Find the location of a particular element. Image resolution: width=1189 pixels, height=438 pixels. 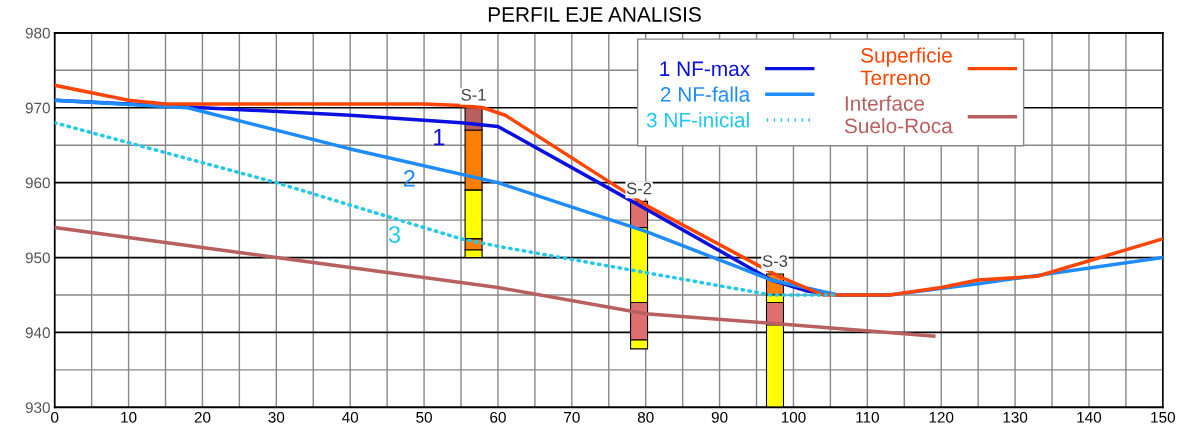

x-tick-label: 60 is located at coordinates (498, 417).